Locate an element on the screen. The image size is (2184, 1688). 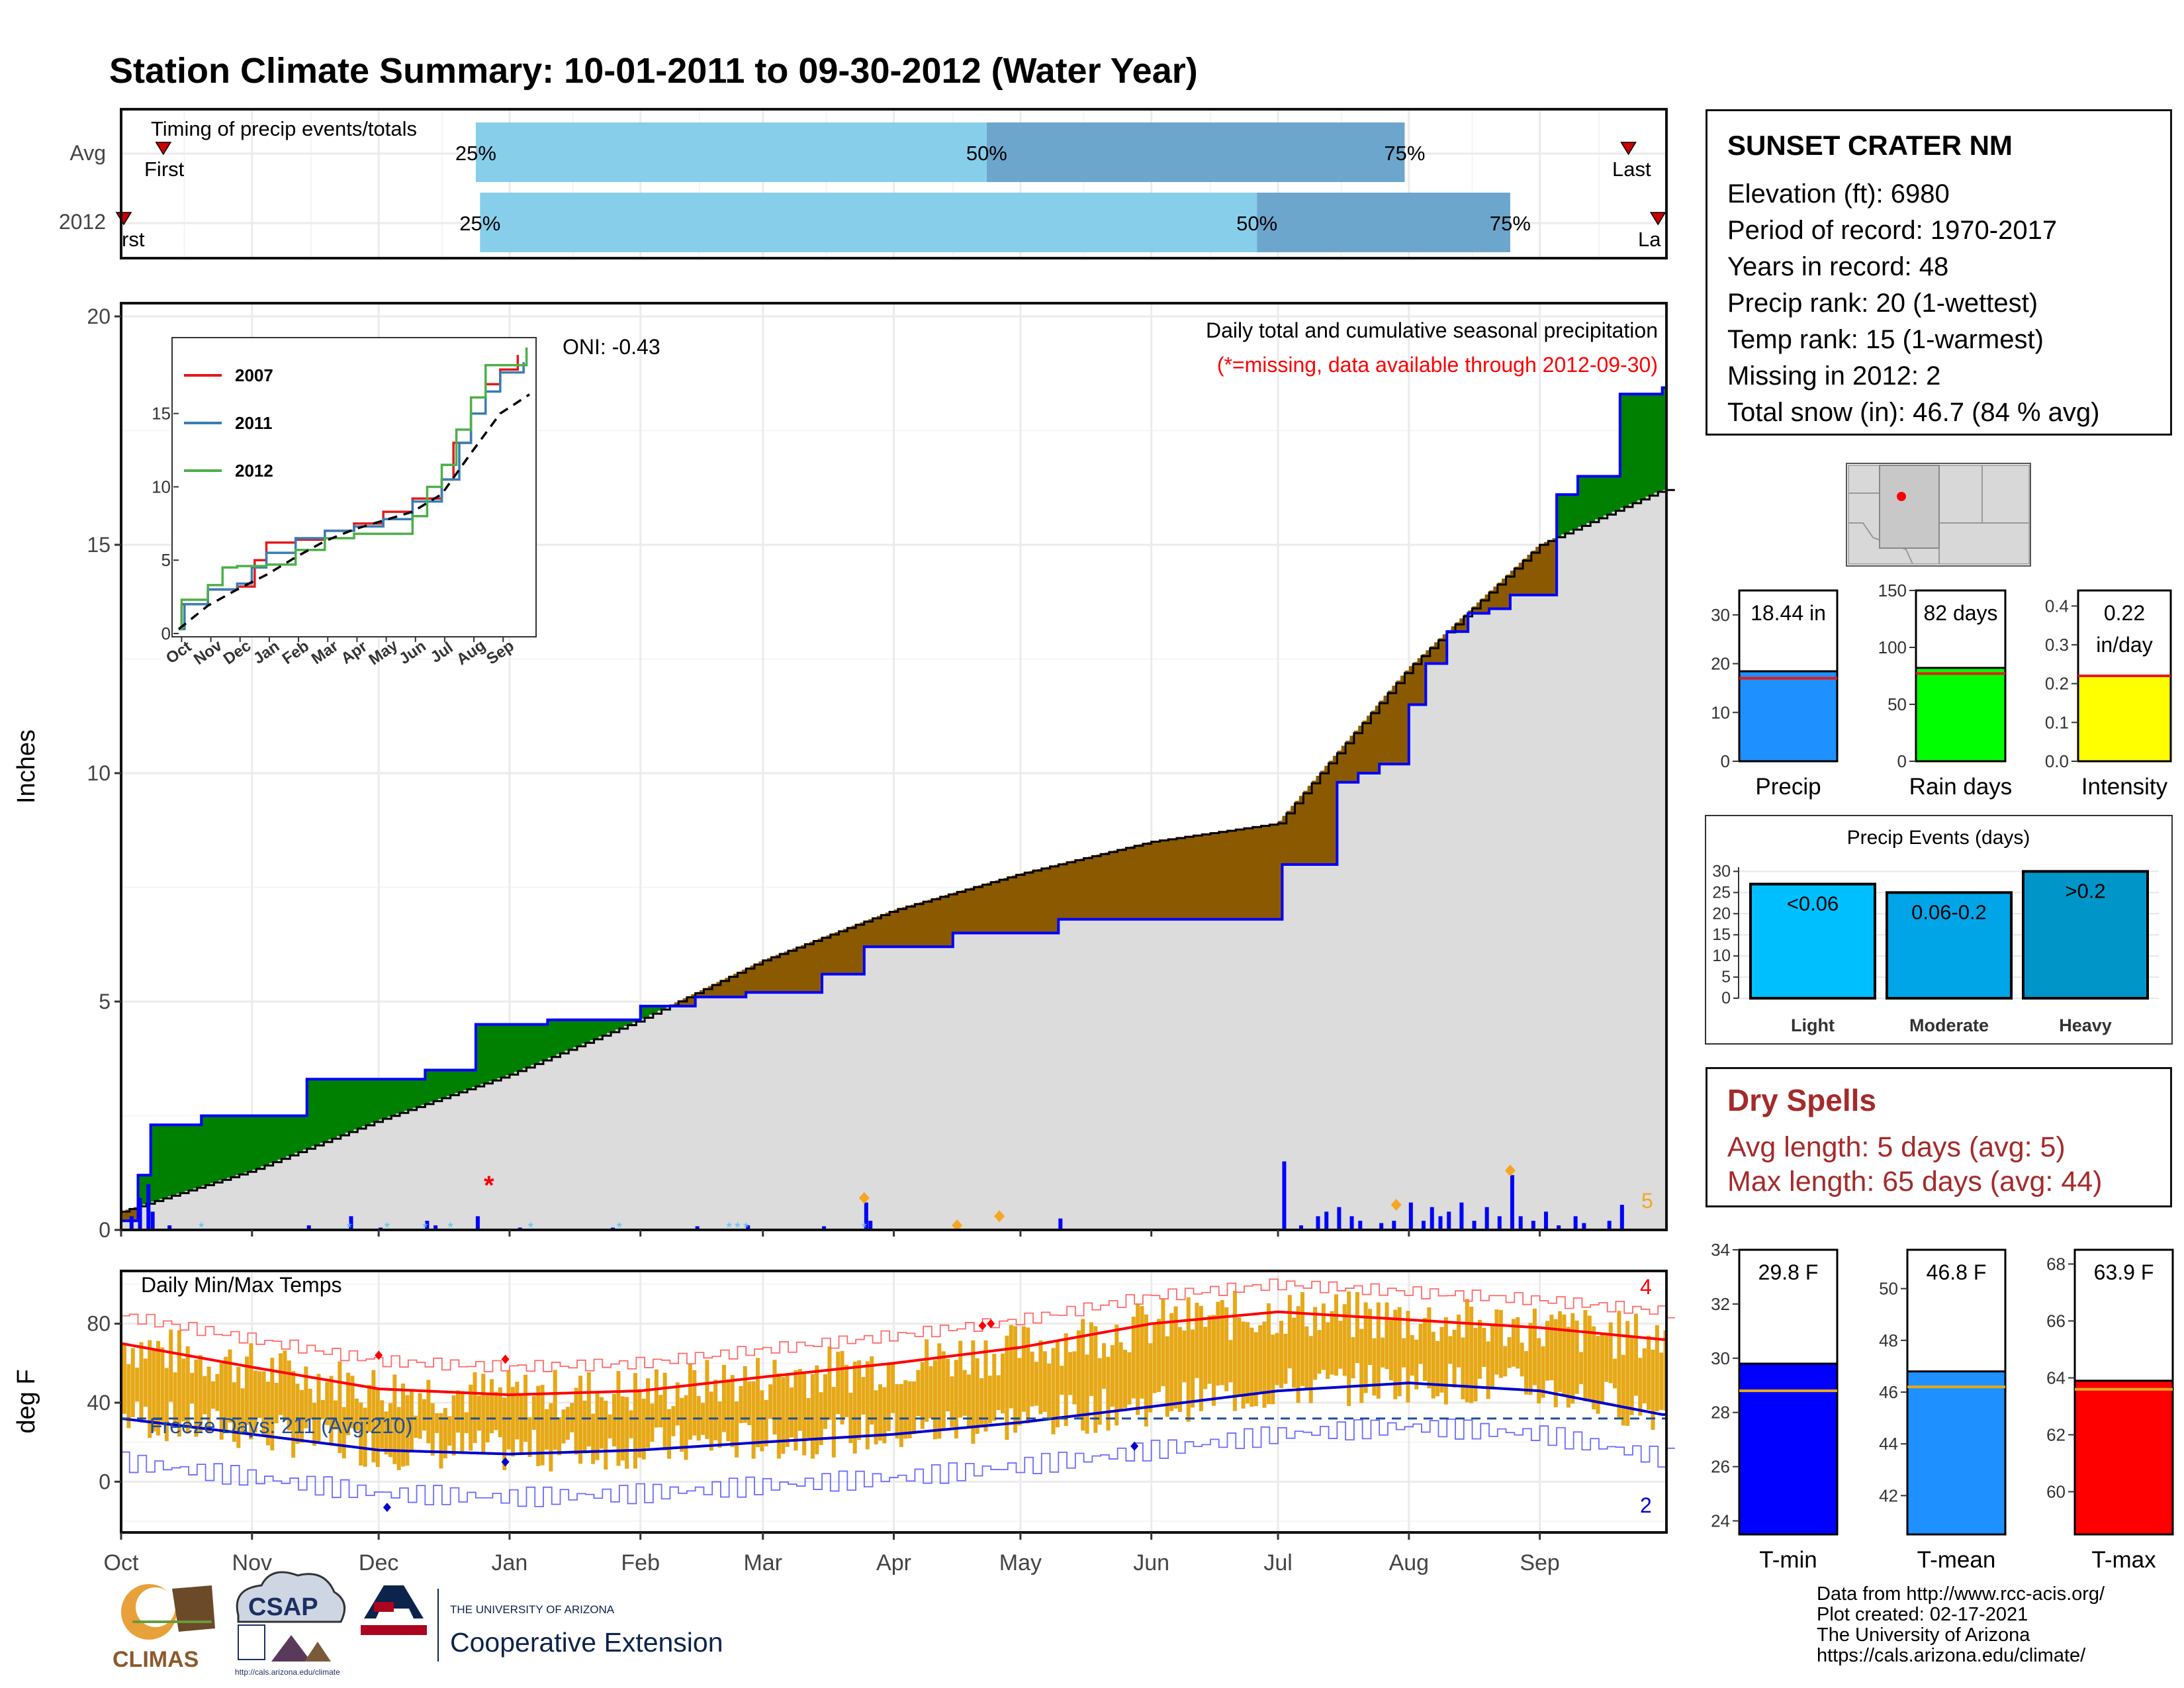
record-high-marker is located at coordinates (379, 1355).